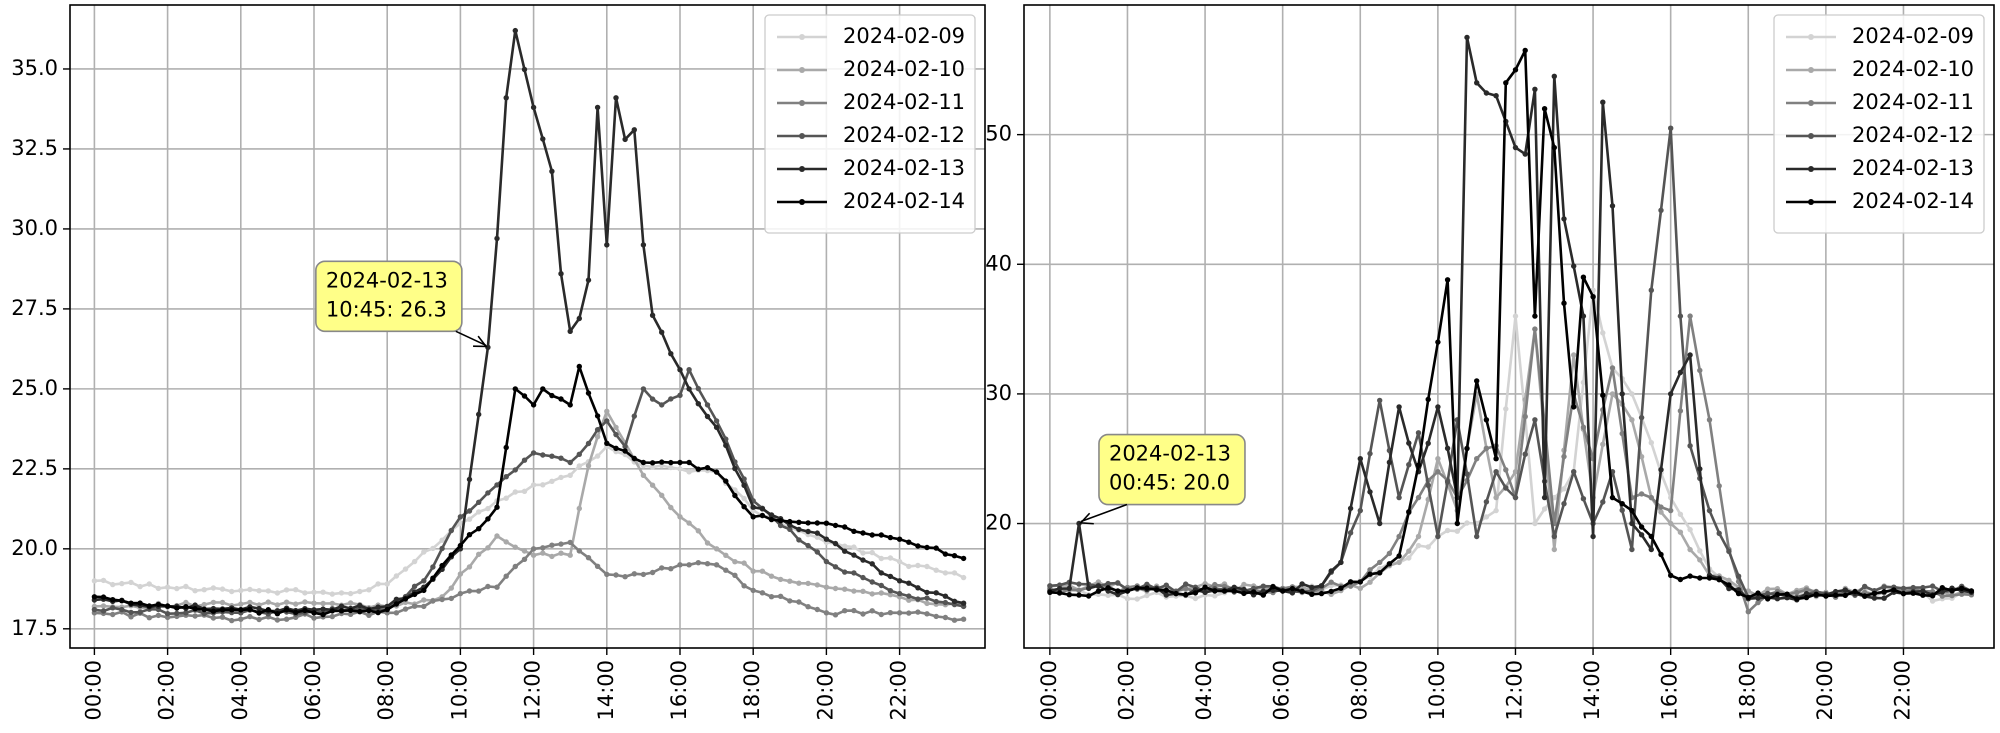 The image size is (2000, 733). Describe the element at coordinates (34, 148) in the screenshot. I see `y-tick-label: 32.5` at that location.